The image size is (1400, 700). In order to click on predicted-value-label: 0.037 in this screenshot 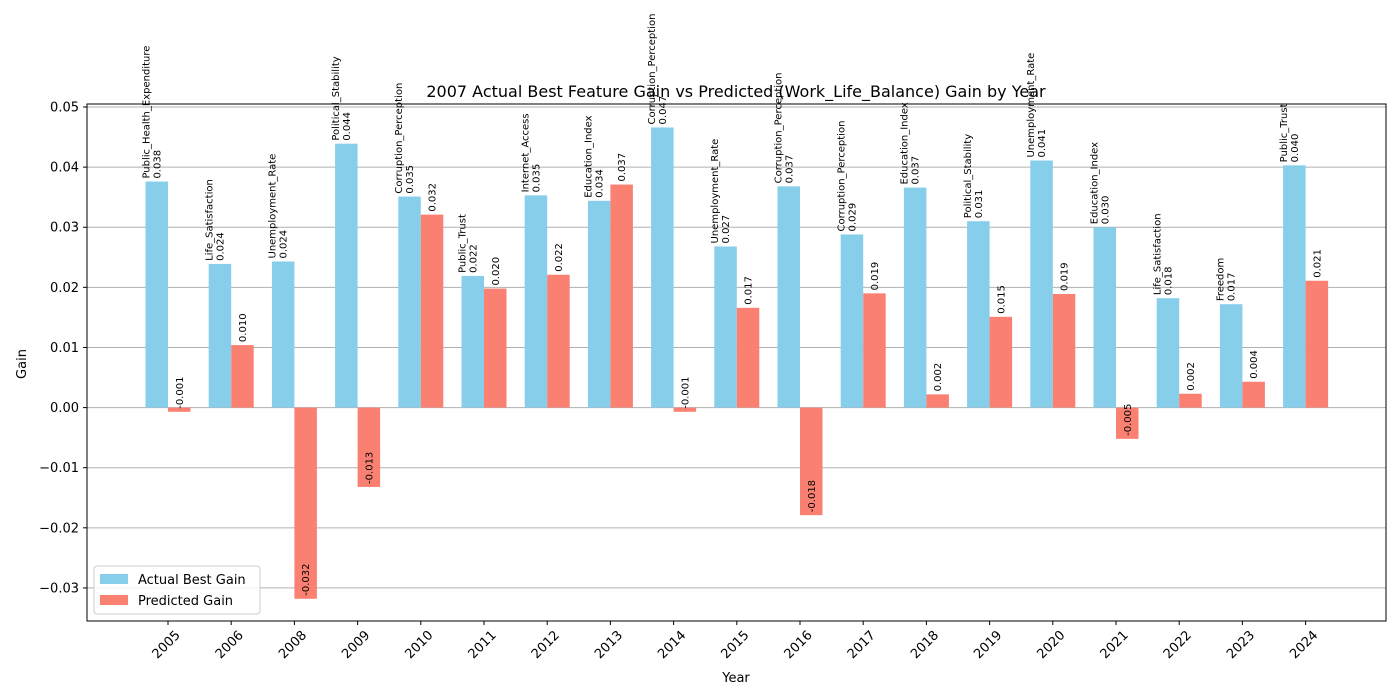, I will do `click(622, 167)`.